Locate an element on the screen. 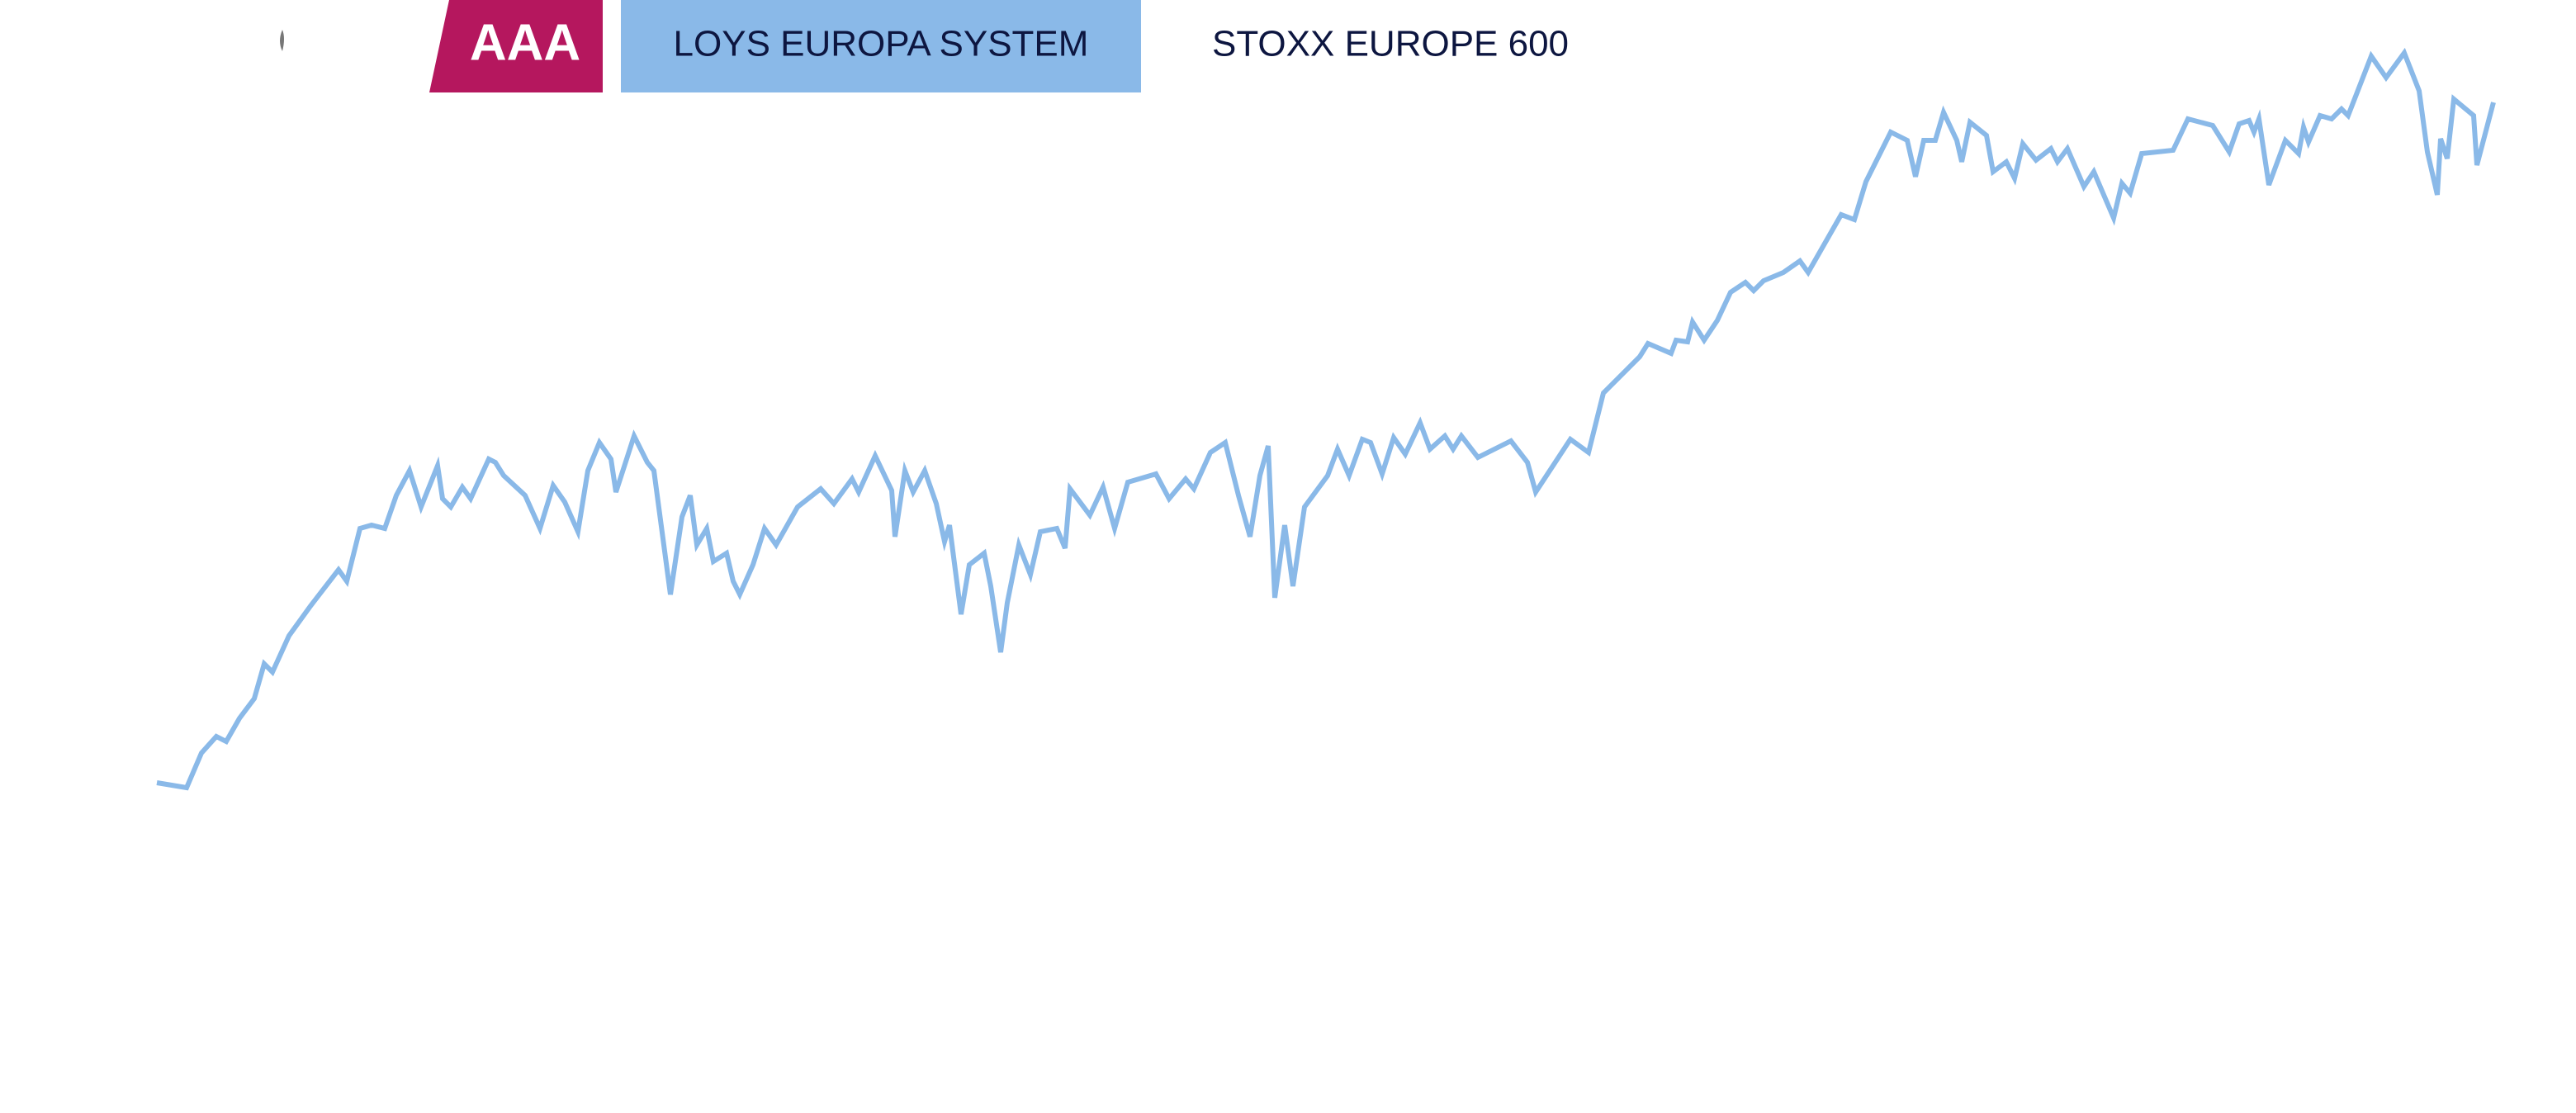 This screenshot has width=2576, height=1113. series-label: LOYS EUROPA SYSTEM is located at coordinates (881, 44).